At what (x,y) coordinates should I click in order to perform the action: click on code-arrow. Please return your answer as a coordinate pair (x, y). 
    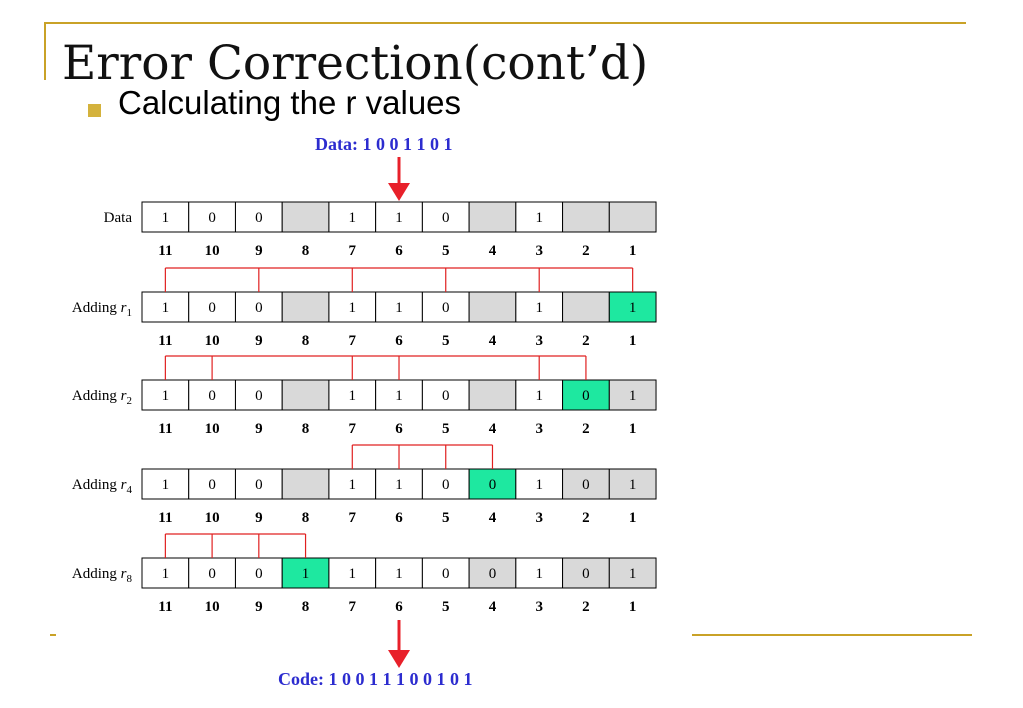
    Looking at the image, I should click on (399, 644).